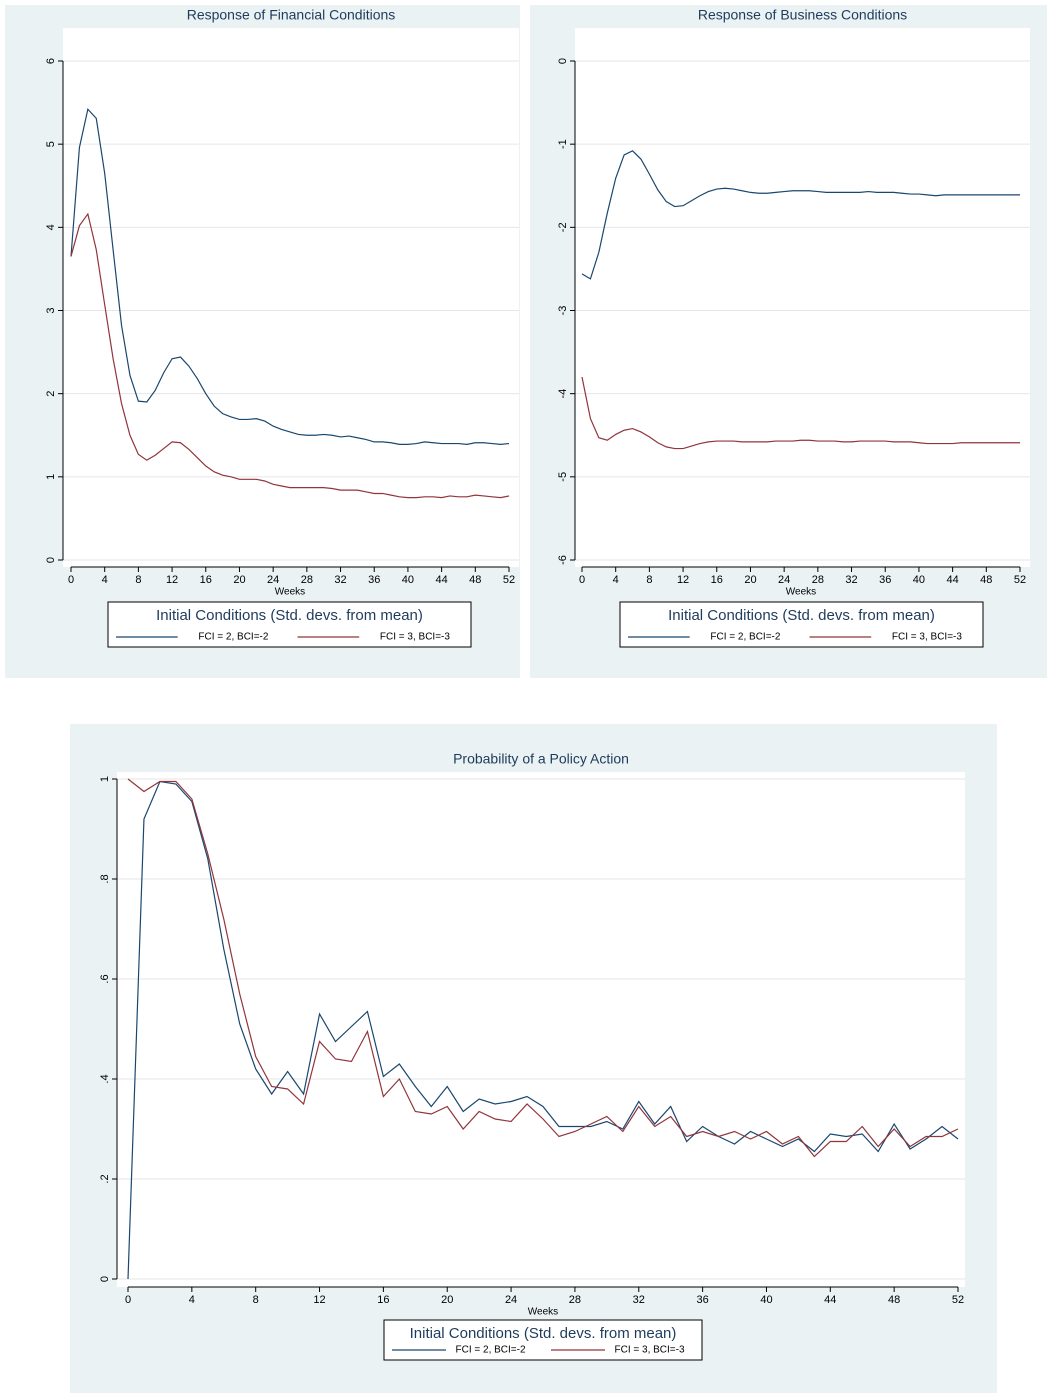  Describe the element at coordinates (291, 15) in the screenshot. I see `chart-title: Response of Financial Conditions` at that location.